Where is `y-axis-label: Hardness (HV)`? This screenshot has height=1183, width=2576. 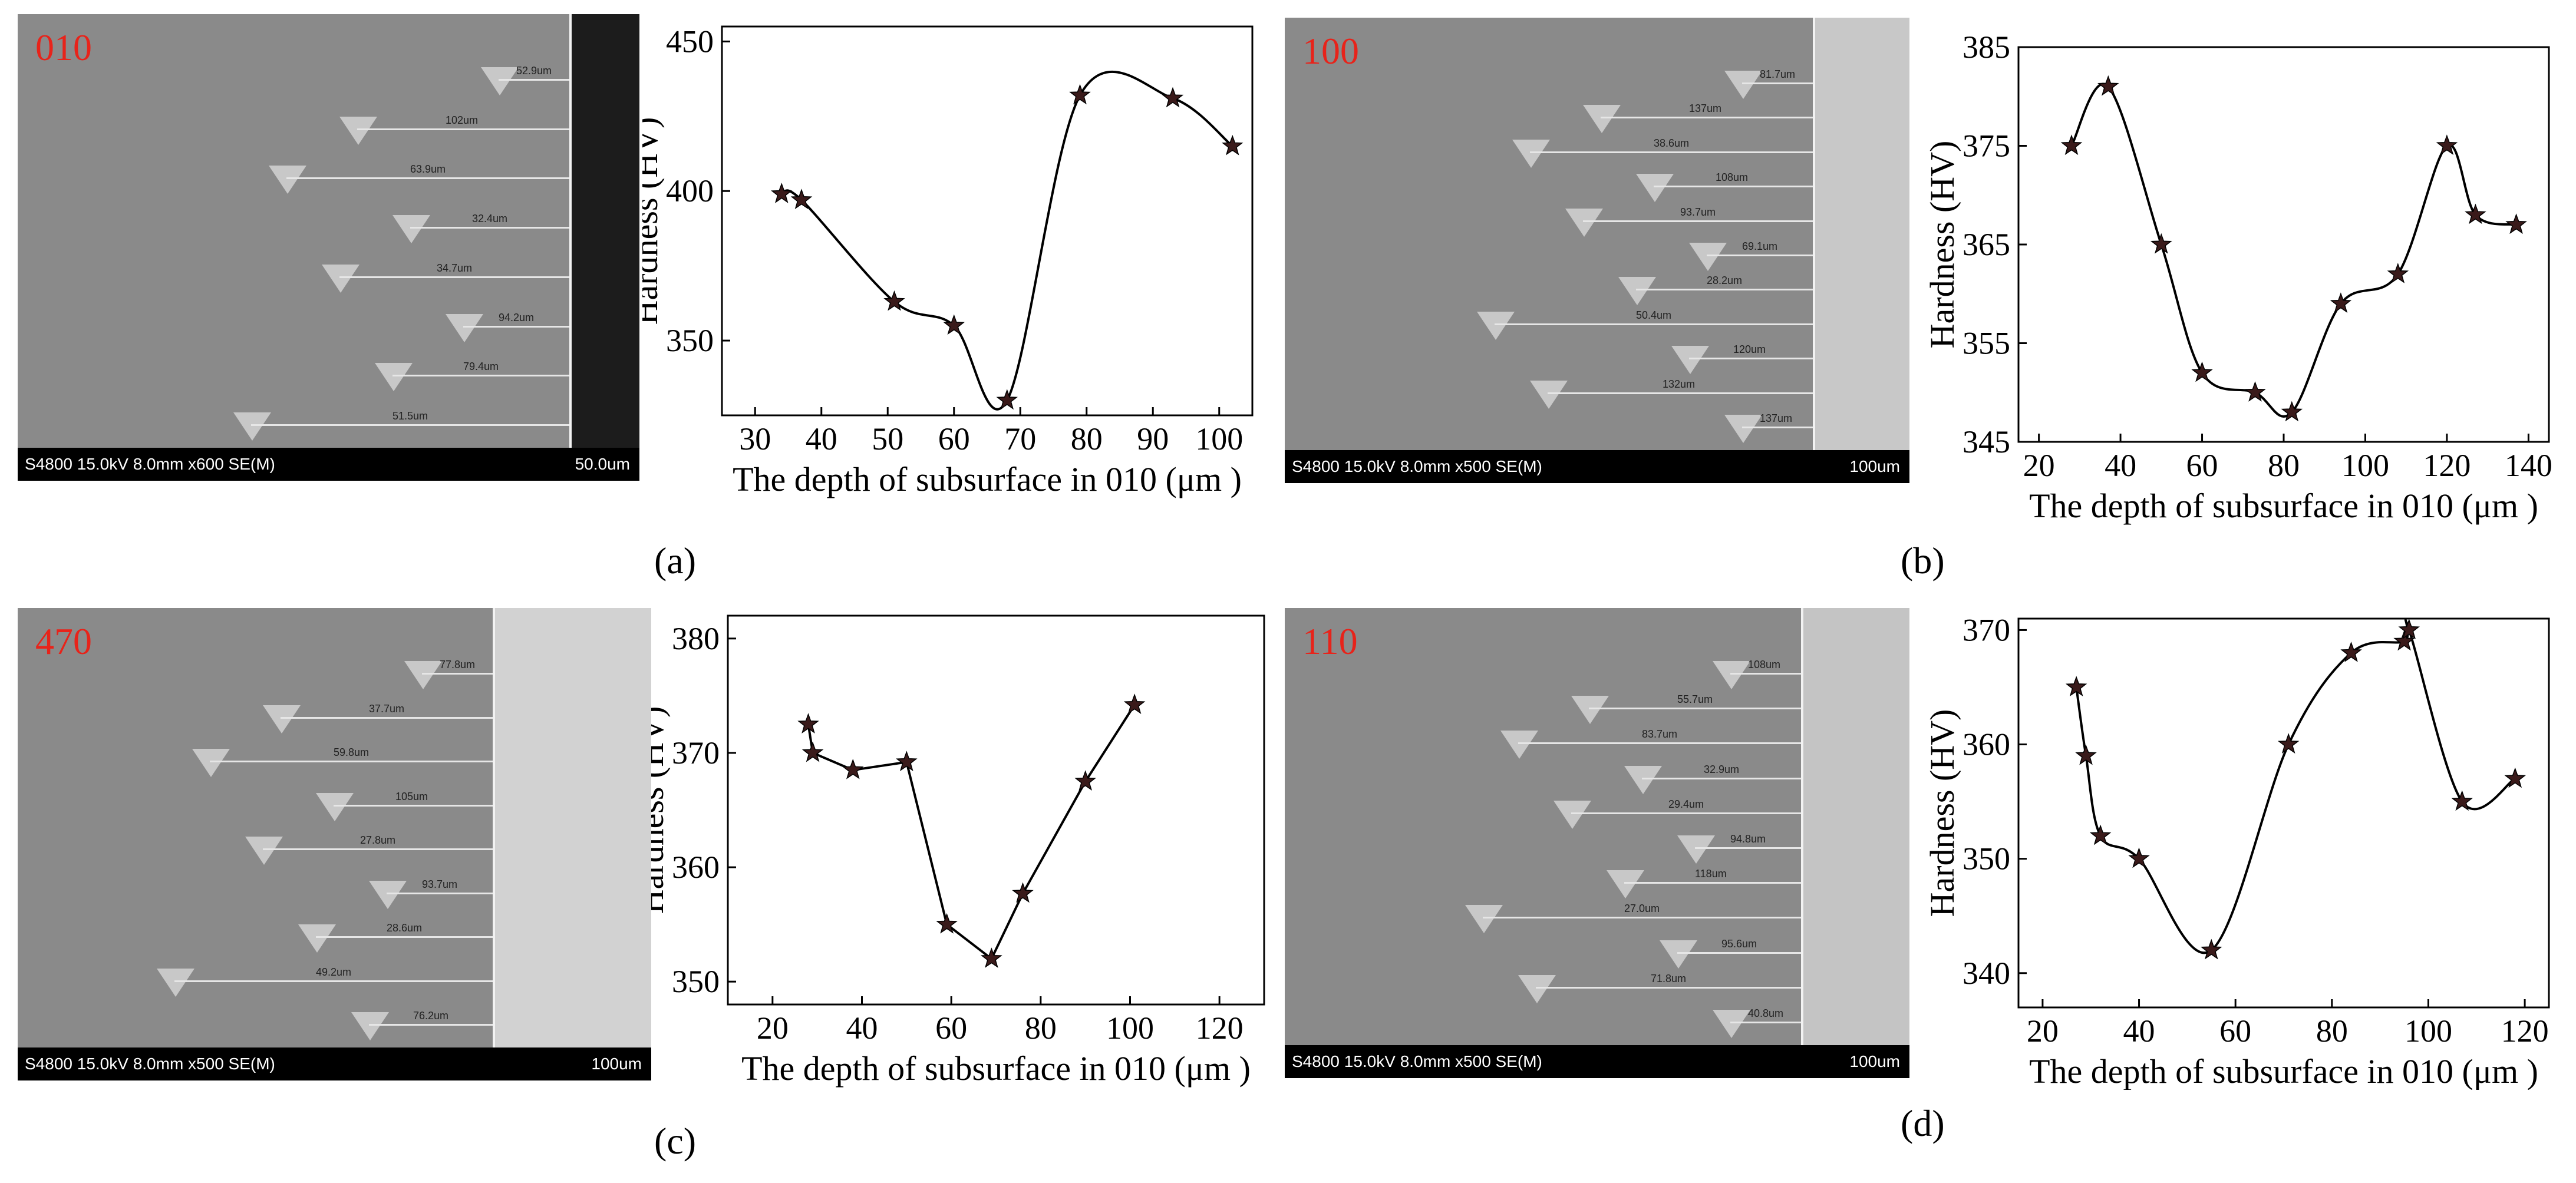 y-axis-label: Hardness (HV) is located at coordinates (661, 810).